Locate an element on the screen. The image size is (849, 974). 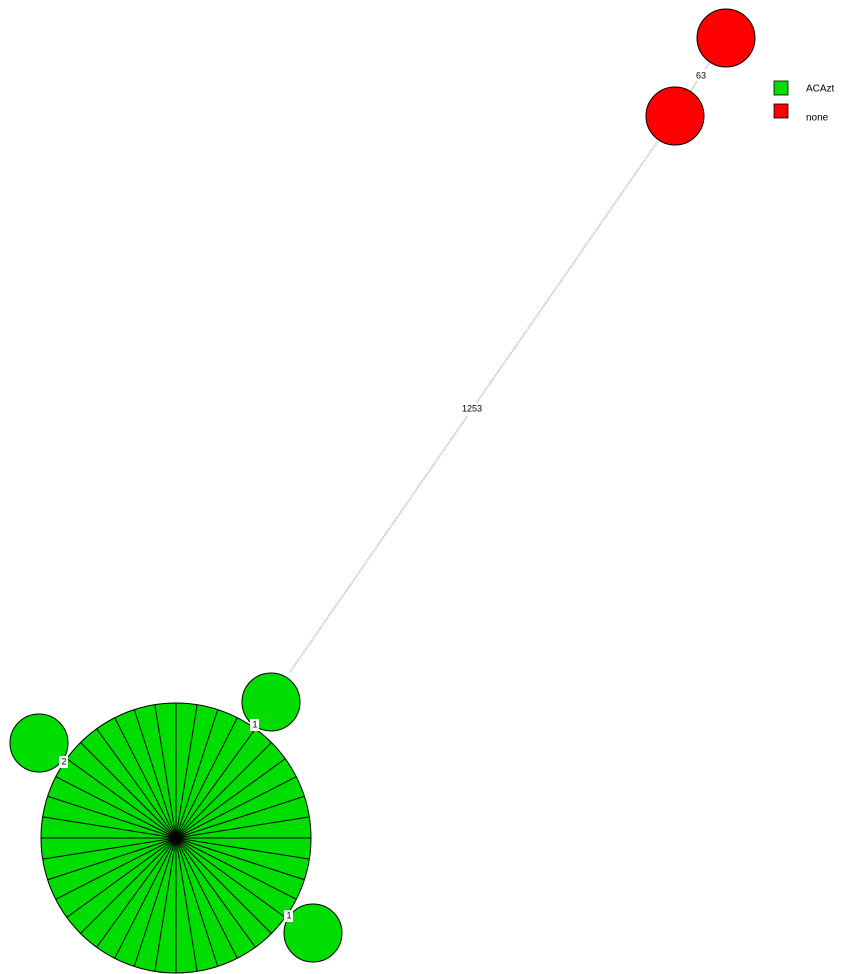
edge-label: 63 is located at coordinates (701, 75).